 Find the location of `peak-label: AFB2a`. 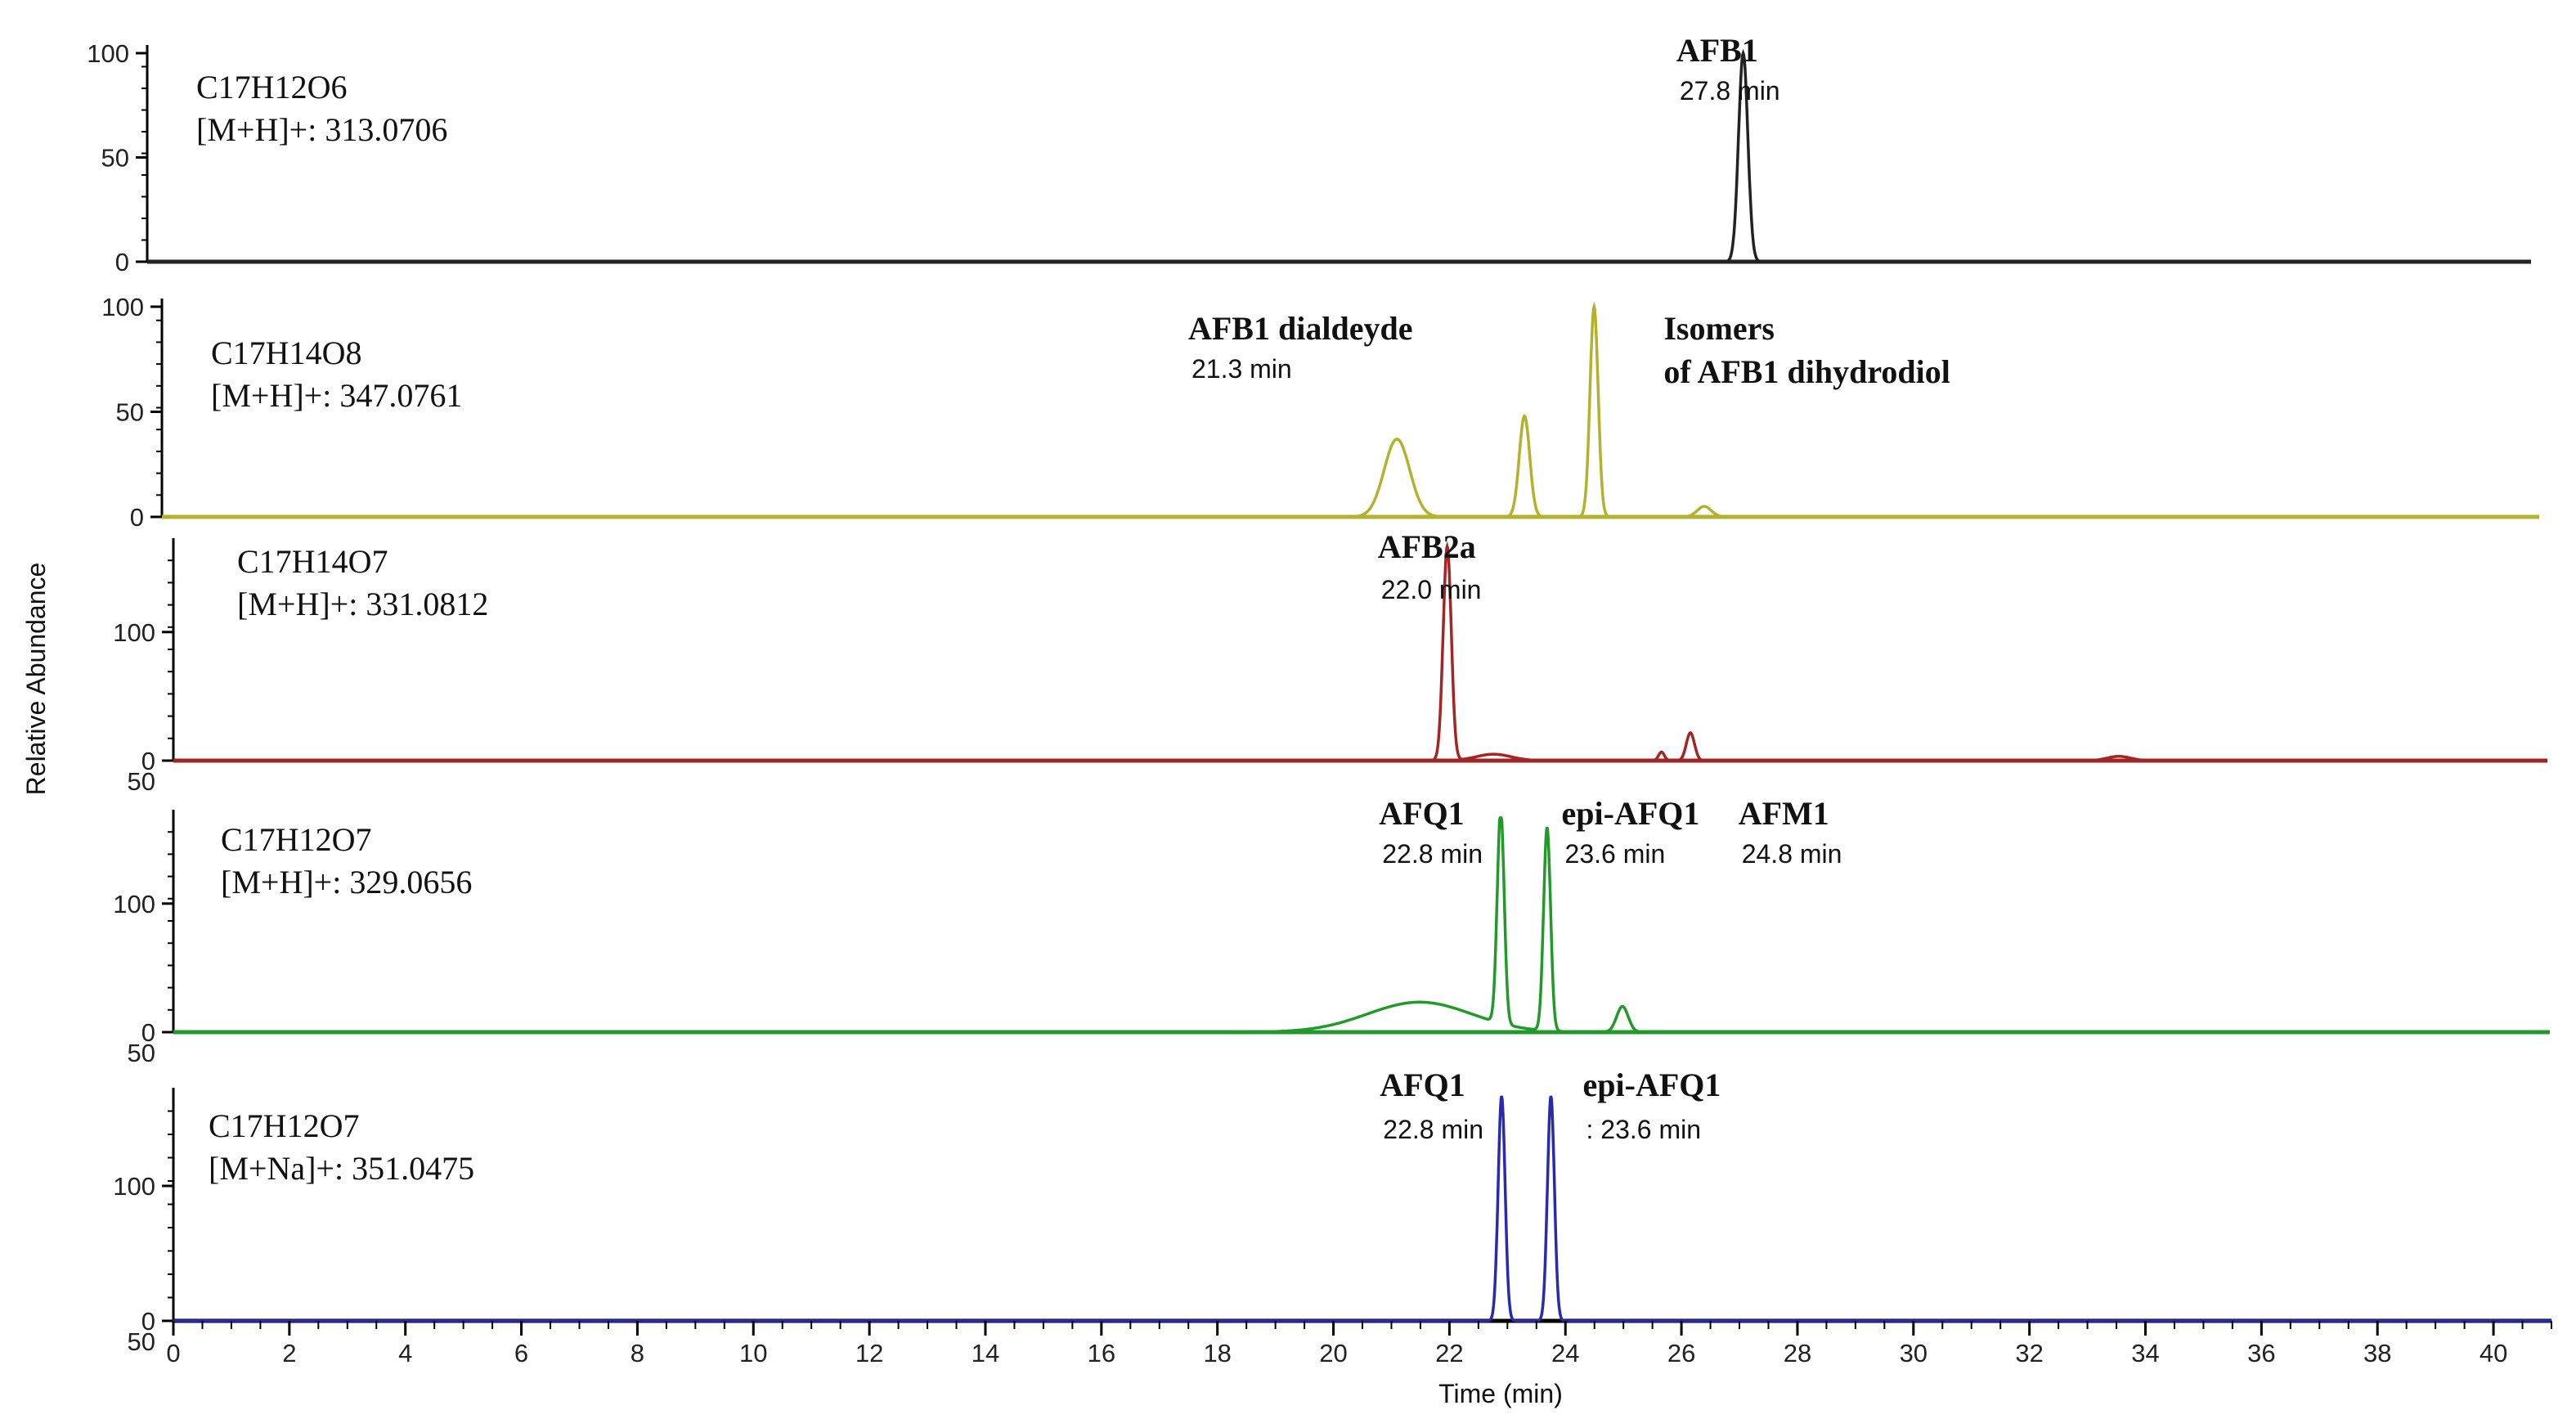

peak-label: AFB2a is located at coordinates (1427, 546).